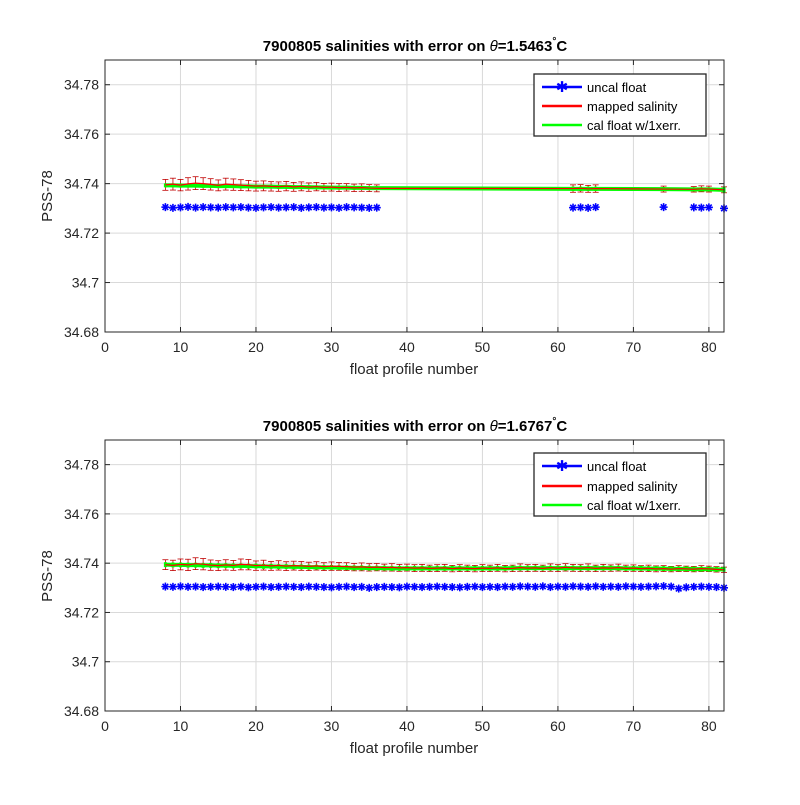 The width and height of the screenshot is (800, 805). What do you see at coordinates (634, 505) in the screenshot?
I see `legend-label-cal: cal float w/1xerr.` at bounding box center [634, 505].